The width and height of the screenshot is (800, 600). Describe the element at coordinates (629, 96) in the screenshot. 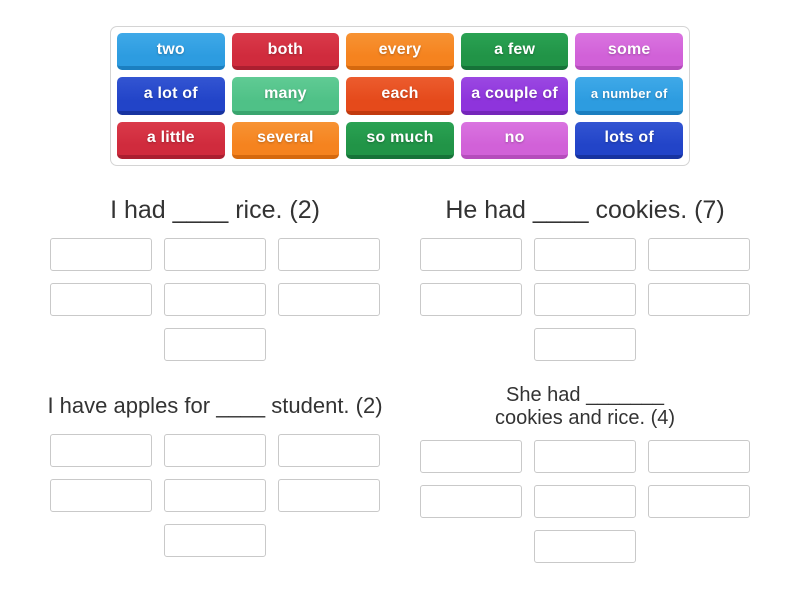

I see `word-tile-a-number-of: a number of` at that location.